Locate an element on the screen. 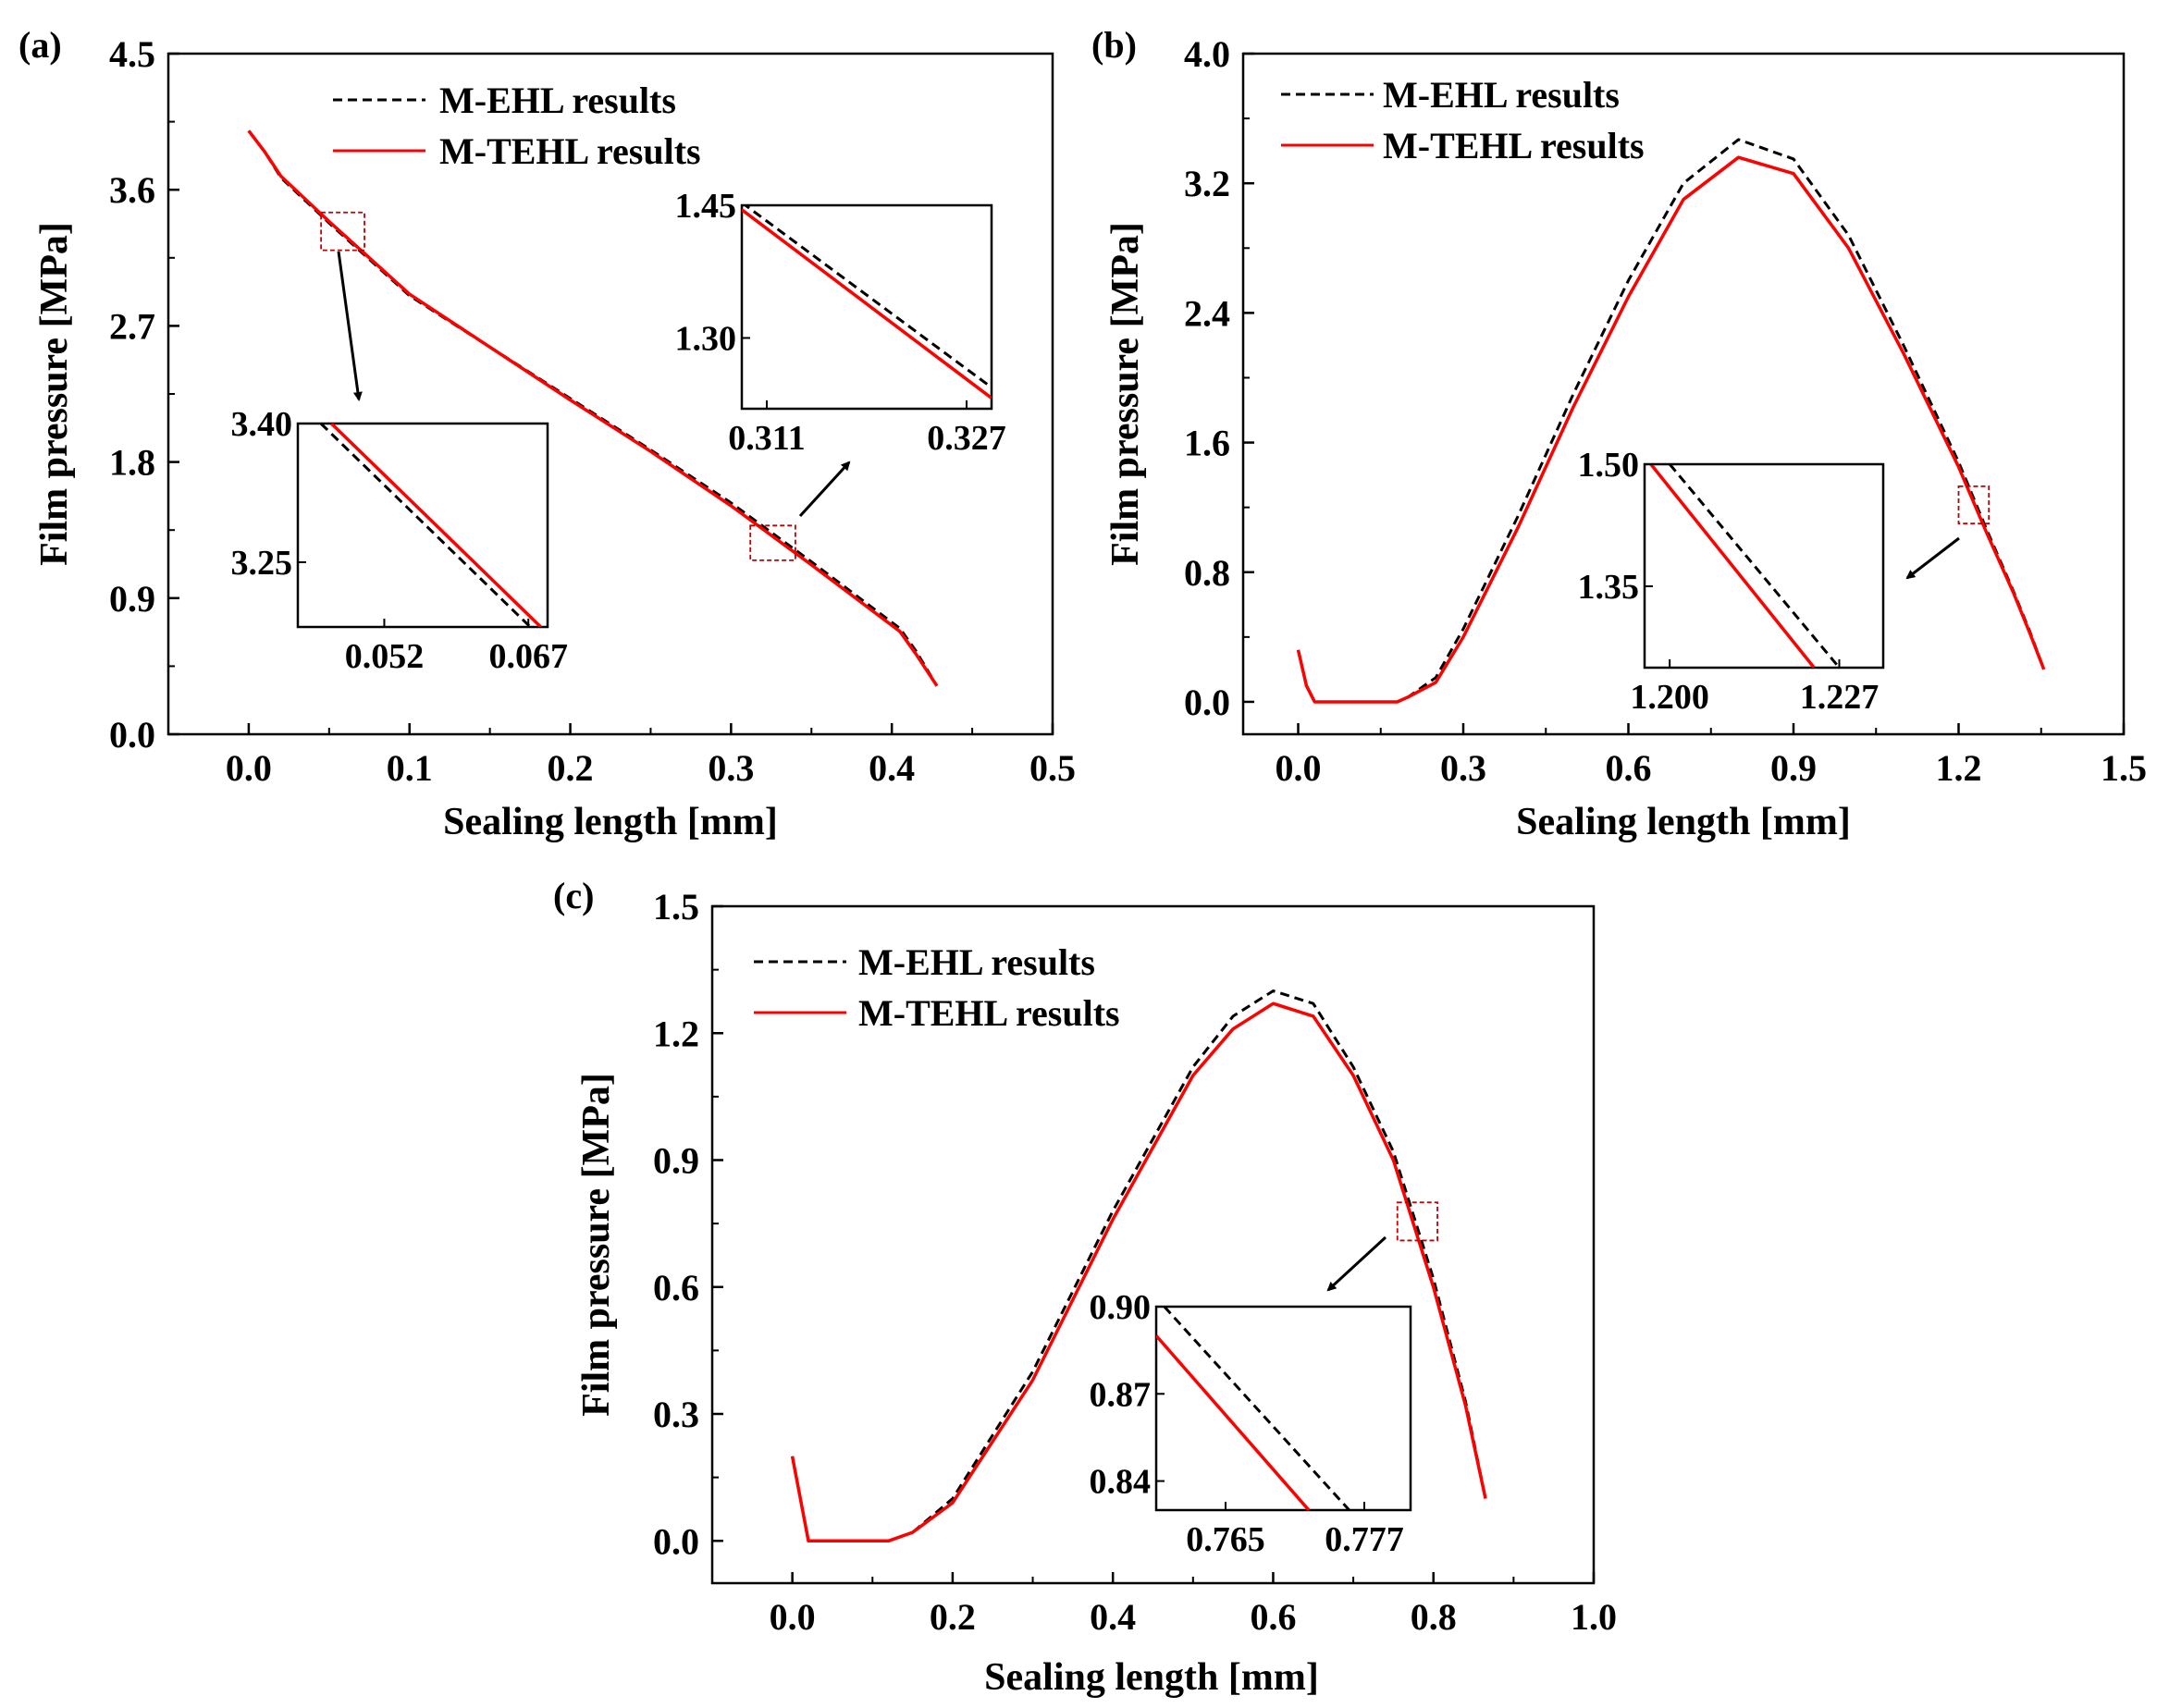 The width and height of the screenshot is (2157, 1708). x-tick-label: 1.2 is located at coordinates (1959, 768).